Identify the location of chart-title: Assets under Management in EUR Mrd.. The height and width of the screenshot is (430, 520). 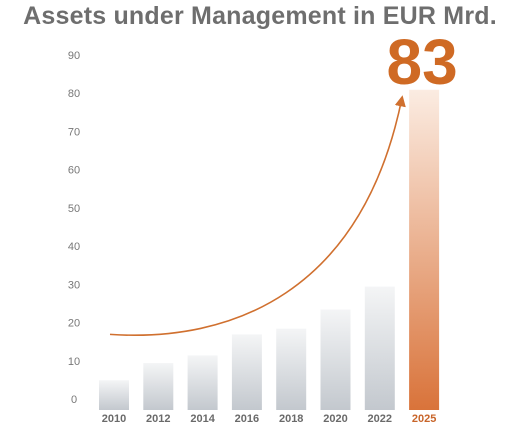
(260, 16).